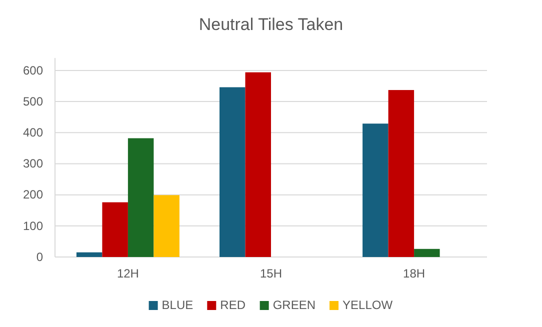 The height and width of the screenshot is (327, 542). What do you see at coordinates (33, 225) in the screenshot?
I see `y-tick-label: 100` at bounding box center [33, 225].